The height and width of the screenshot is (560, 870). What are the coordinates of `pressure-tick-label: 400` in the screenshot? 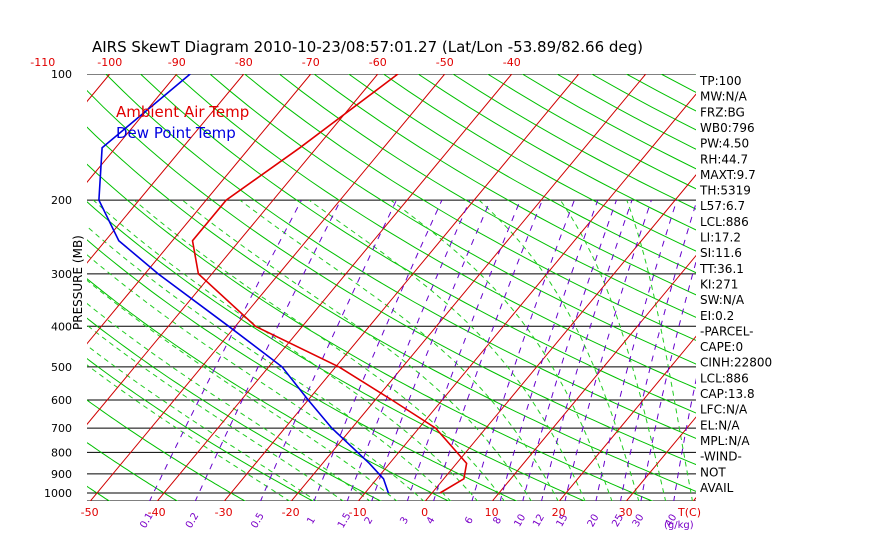 It's located at (61, 326).